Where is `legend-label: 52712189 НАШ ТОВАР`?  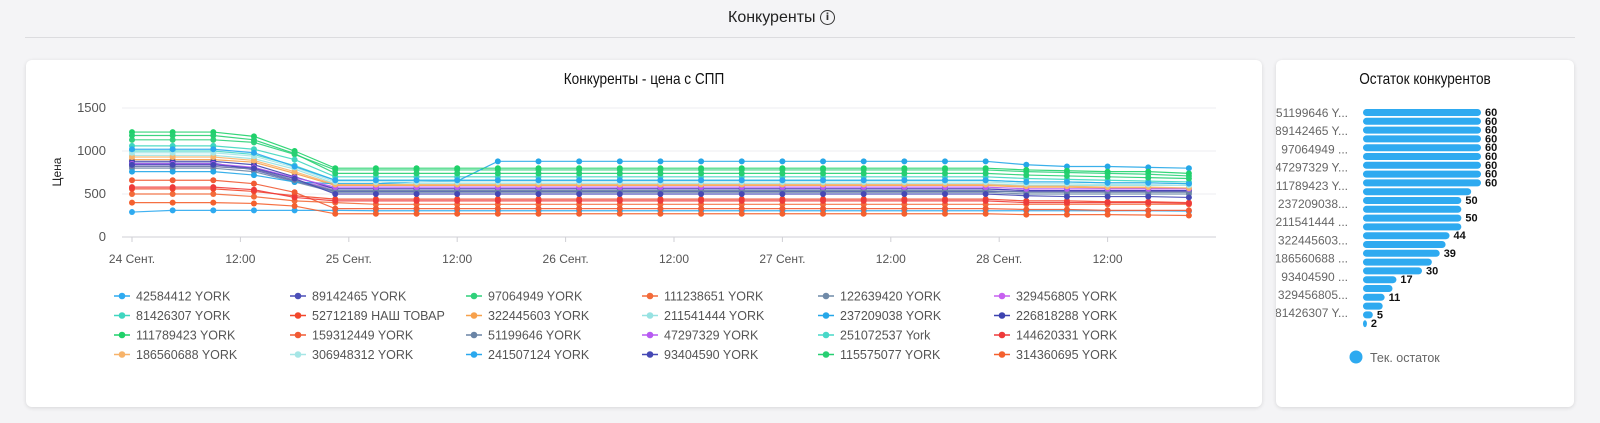
legend-label: 52712189 НАШ ТОВАР is located at coordinates (378, 316).